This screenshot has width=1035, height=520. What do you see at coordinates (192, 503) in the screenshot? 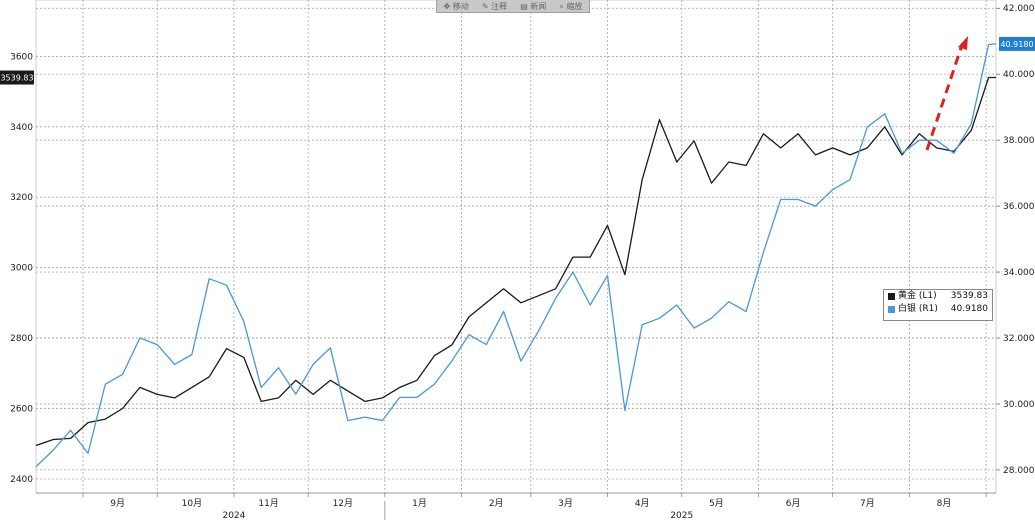
I see `x-month-label: 10月` at bounding box center [192, 503].